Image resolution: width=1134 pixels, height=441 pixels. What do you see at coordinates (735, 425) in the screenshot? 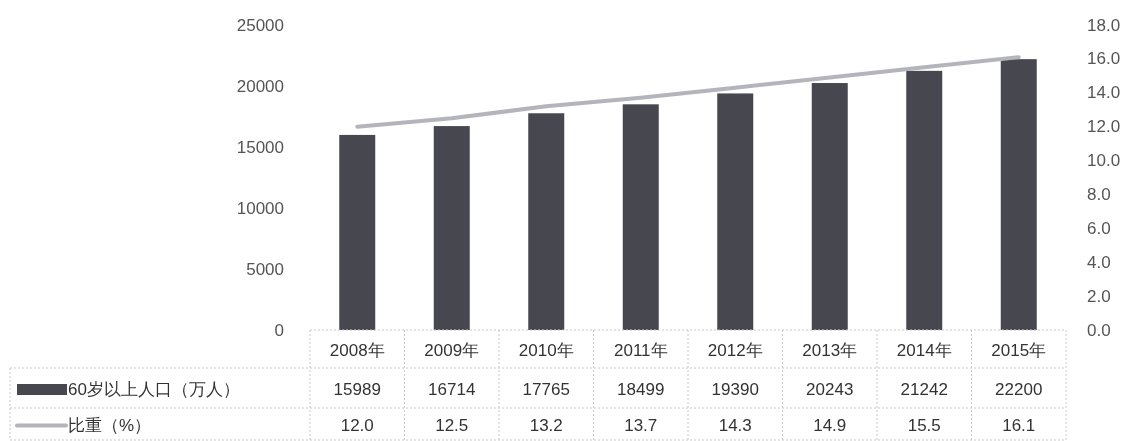
I see `data-label: 14.3` at bounding box center [735, 425].